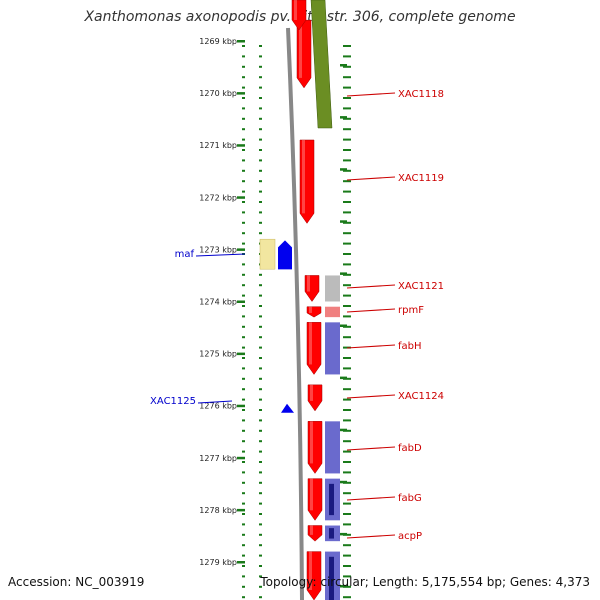  I want to click on accession-label: Accession: NC_003919, so click(76, 582).